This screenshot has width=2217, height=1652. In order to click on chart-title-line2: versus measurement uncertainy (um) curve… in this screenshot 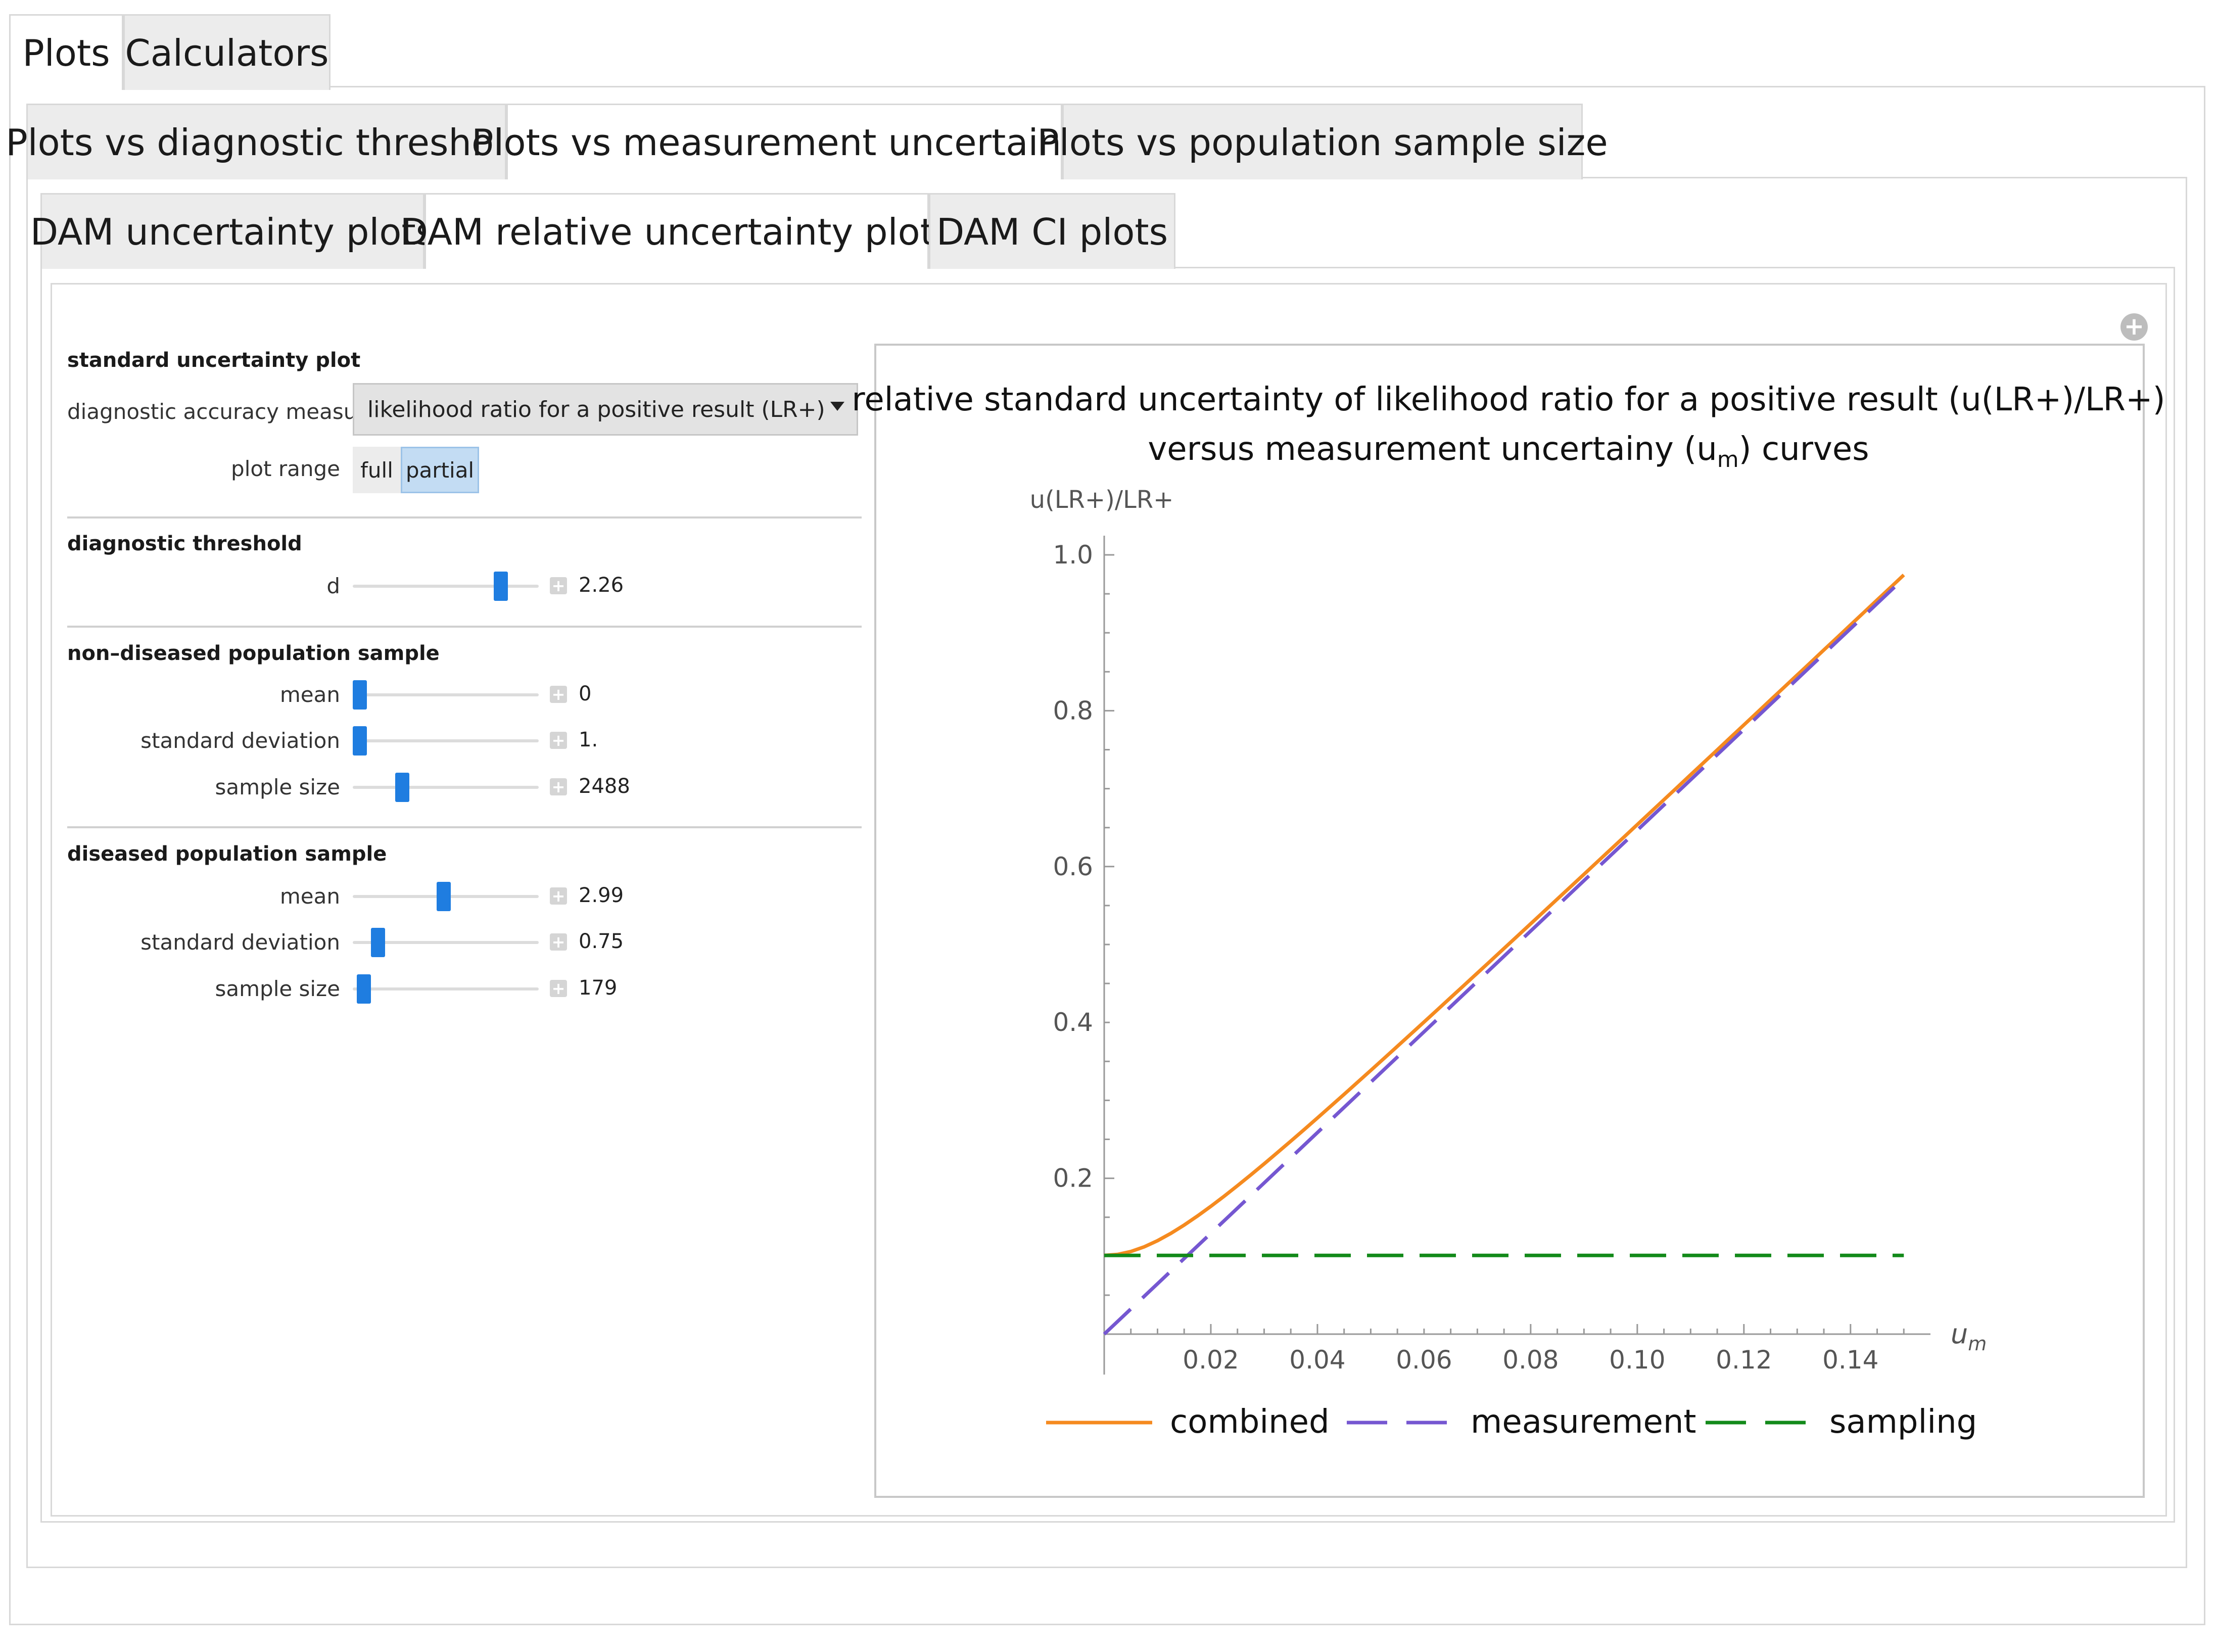, I will do `click(1508, 452)`.